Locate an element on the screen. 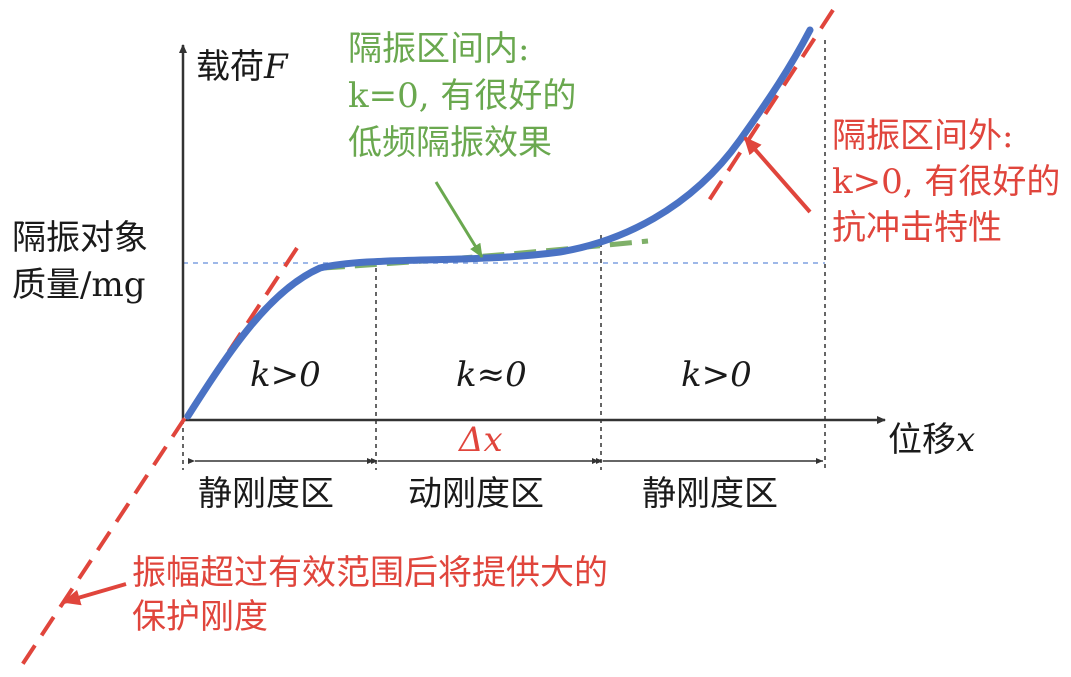 Image resolution: width=1071 pixels, height=677 pixels. mass-label-line1: 隔振对象 is located at coordinates (80, 238).